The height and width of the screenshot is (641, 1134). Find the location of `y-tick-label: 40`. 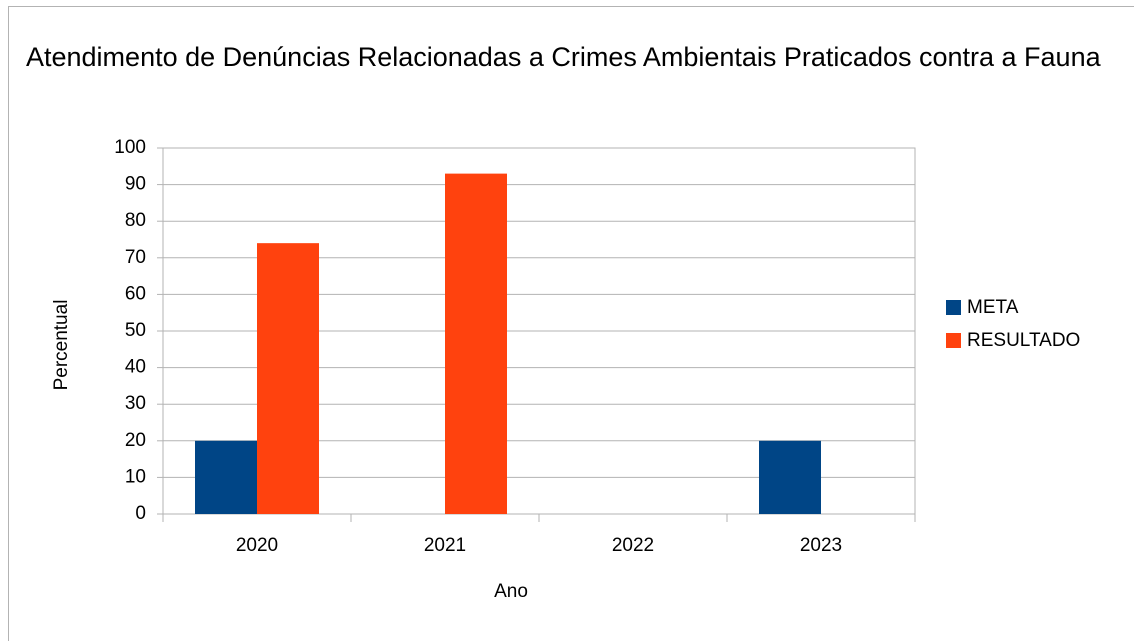

y-tick-label: 40 is located at coordinates (135, 367).